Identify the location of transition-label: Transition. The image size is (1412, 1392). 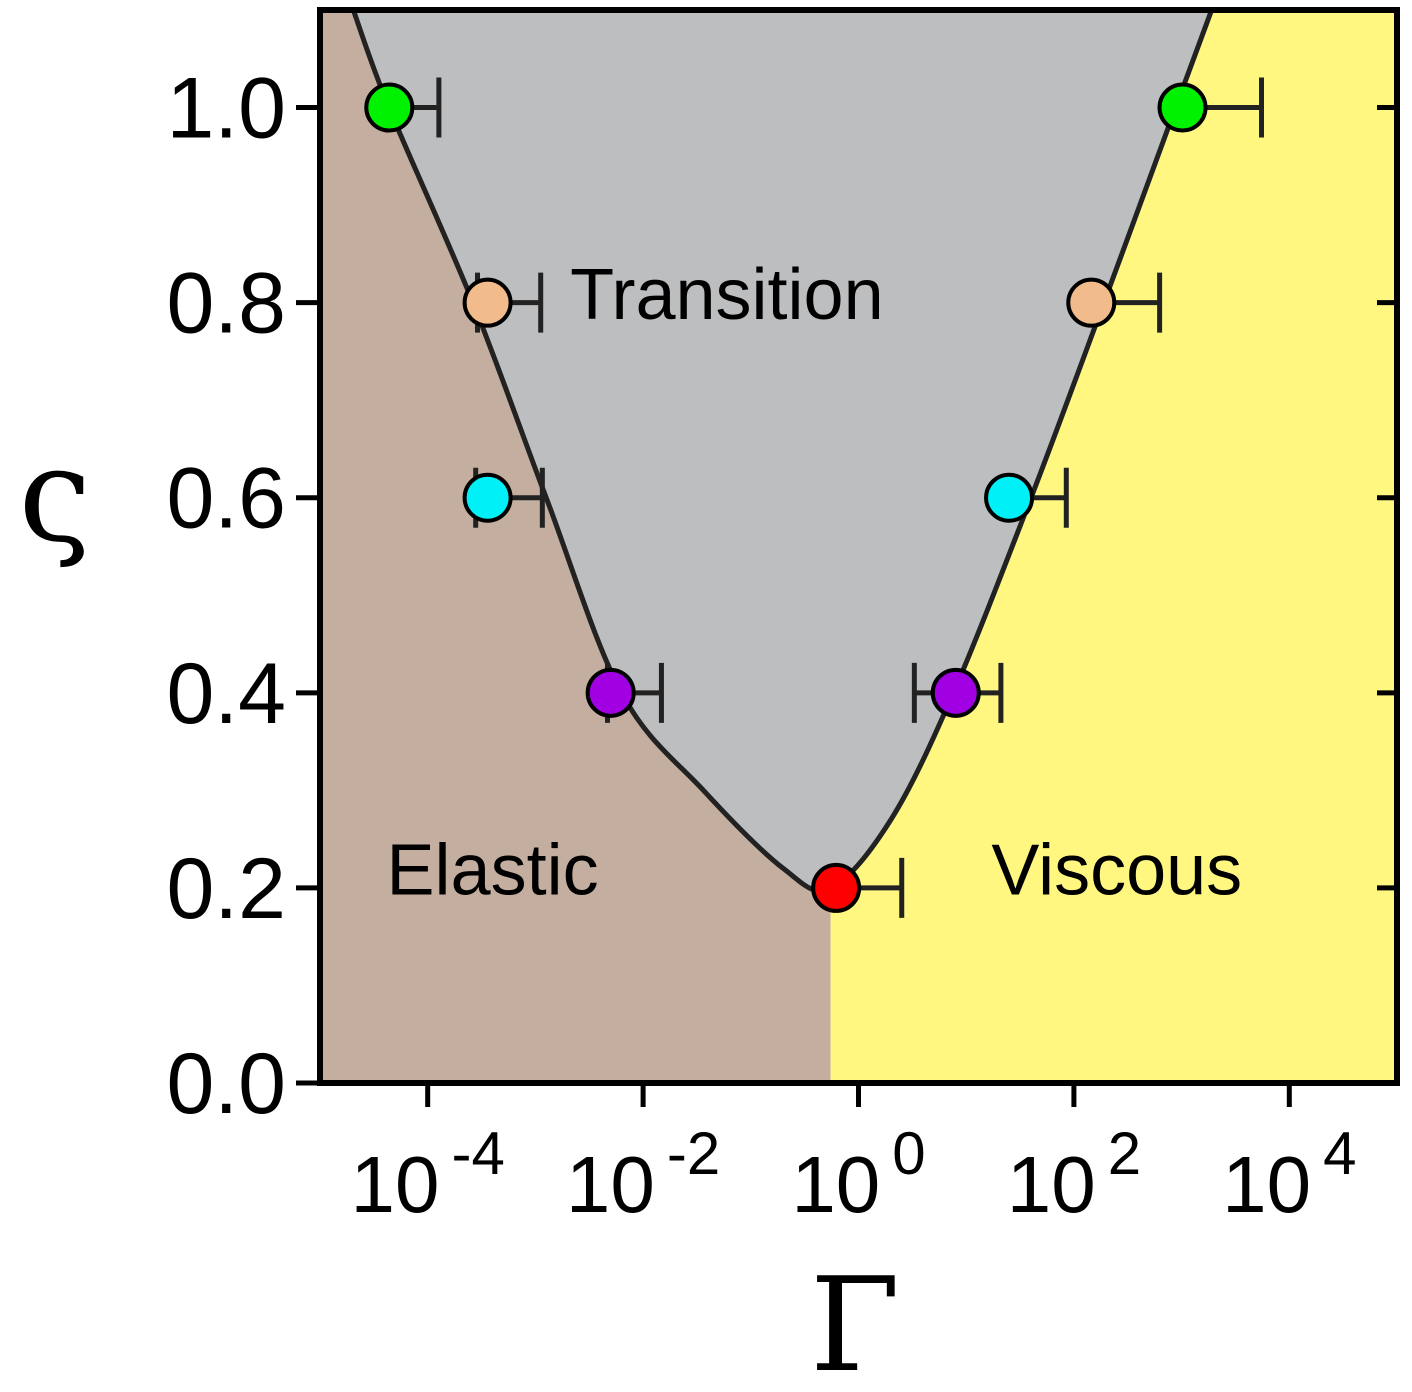
(726, 295).